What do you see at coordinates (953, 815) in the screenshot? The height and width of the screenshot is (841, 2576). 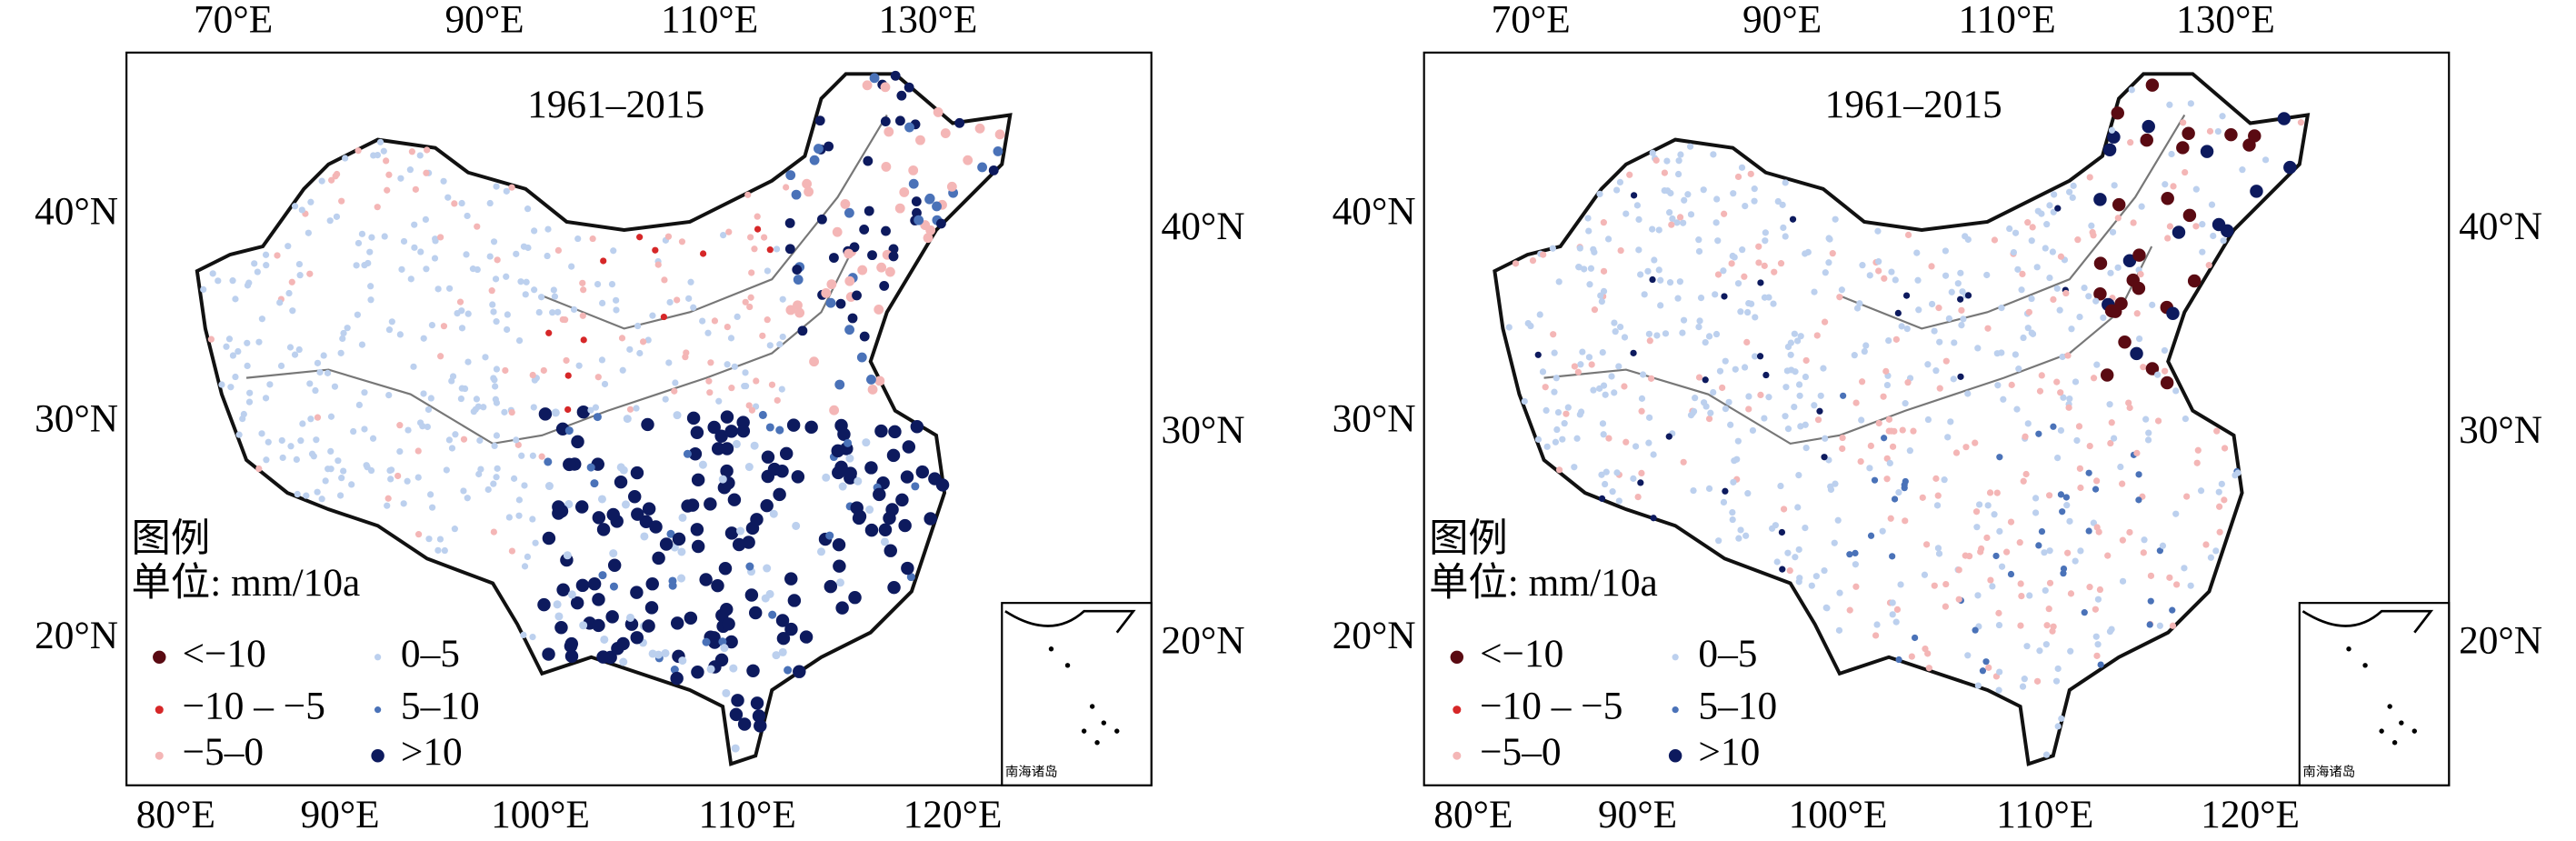 I see `bottom-lon-label: 120°E` at bounding box center [953, 815].